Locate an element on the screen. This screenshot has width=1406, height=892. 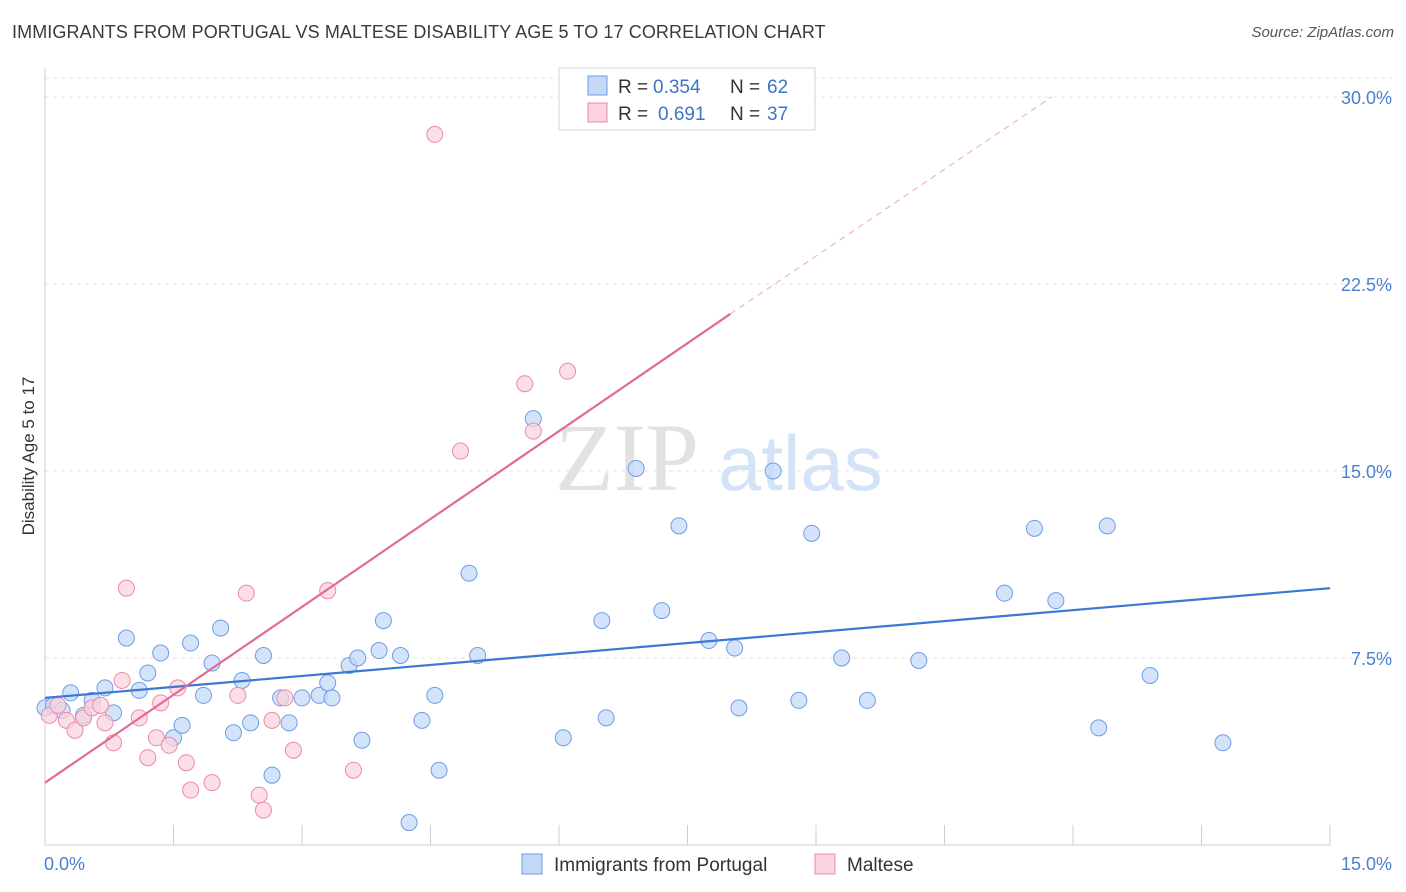
y-tick-label: 15.0% is located at coordinates (1366, 472).